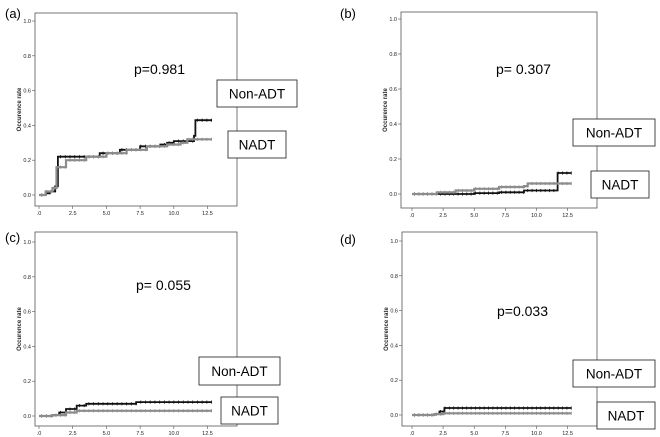 The height and width of the screenshot is (437, 660). I want to click on series-line-non-adt, so click(492, 183).